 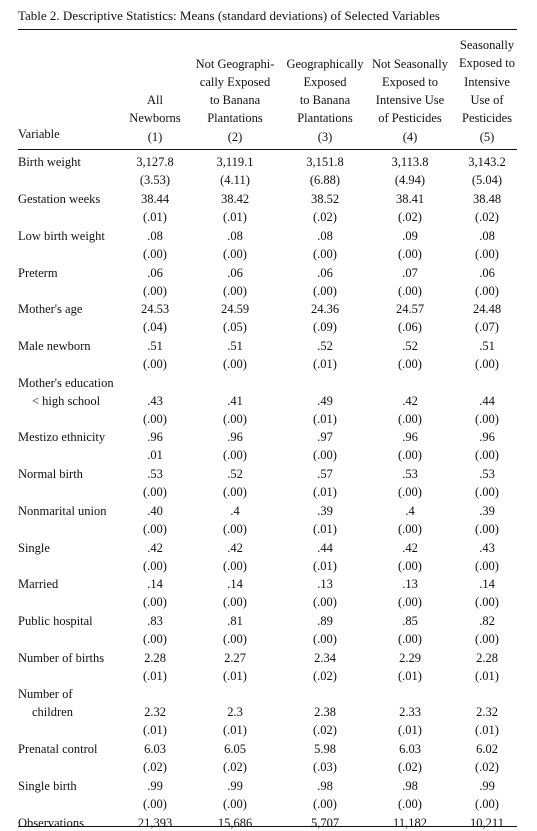 I want to click on mean-cell: 2.29, so click(x=410, y=658).